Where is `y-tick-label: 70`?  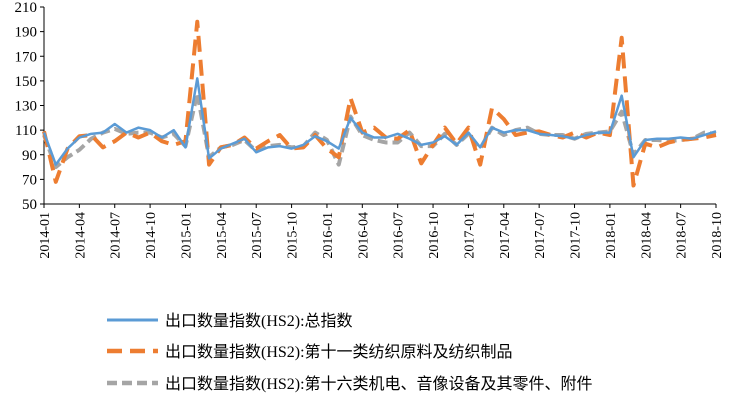 y-tick-label: 70 is located at coordinates (29, 180).